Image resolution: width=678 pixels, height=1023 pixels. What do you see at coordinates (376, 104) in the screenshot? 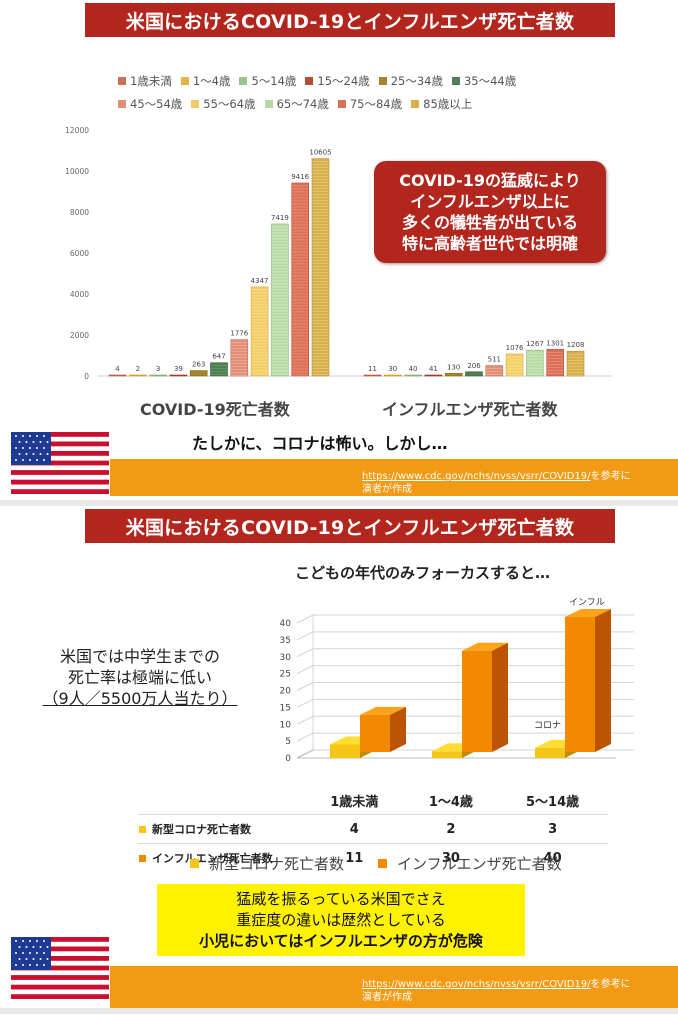
I see `legend-label: 75～84歳` at bounding box center [376, 104].